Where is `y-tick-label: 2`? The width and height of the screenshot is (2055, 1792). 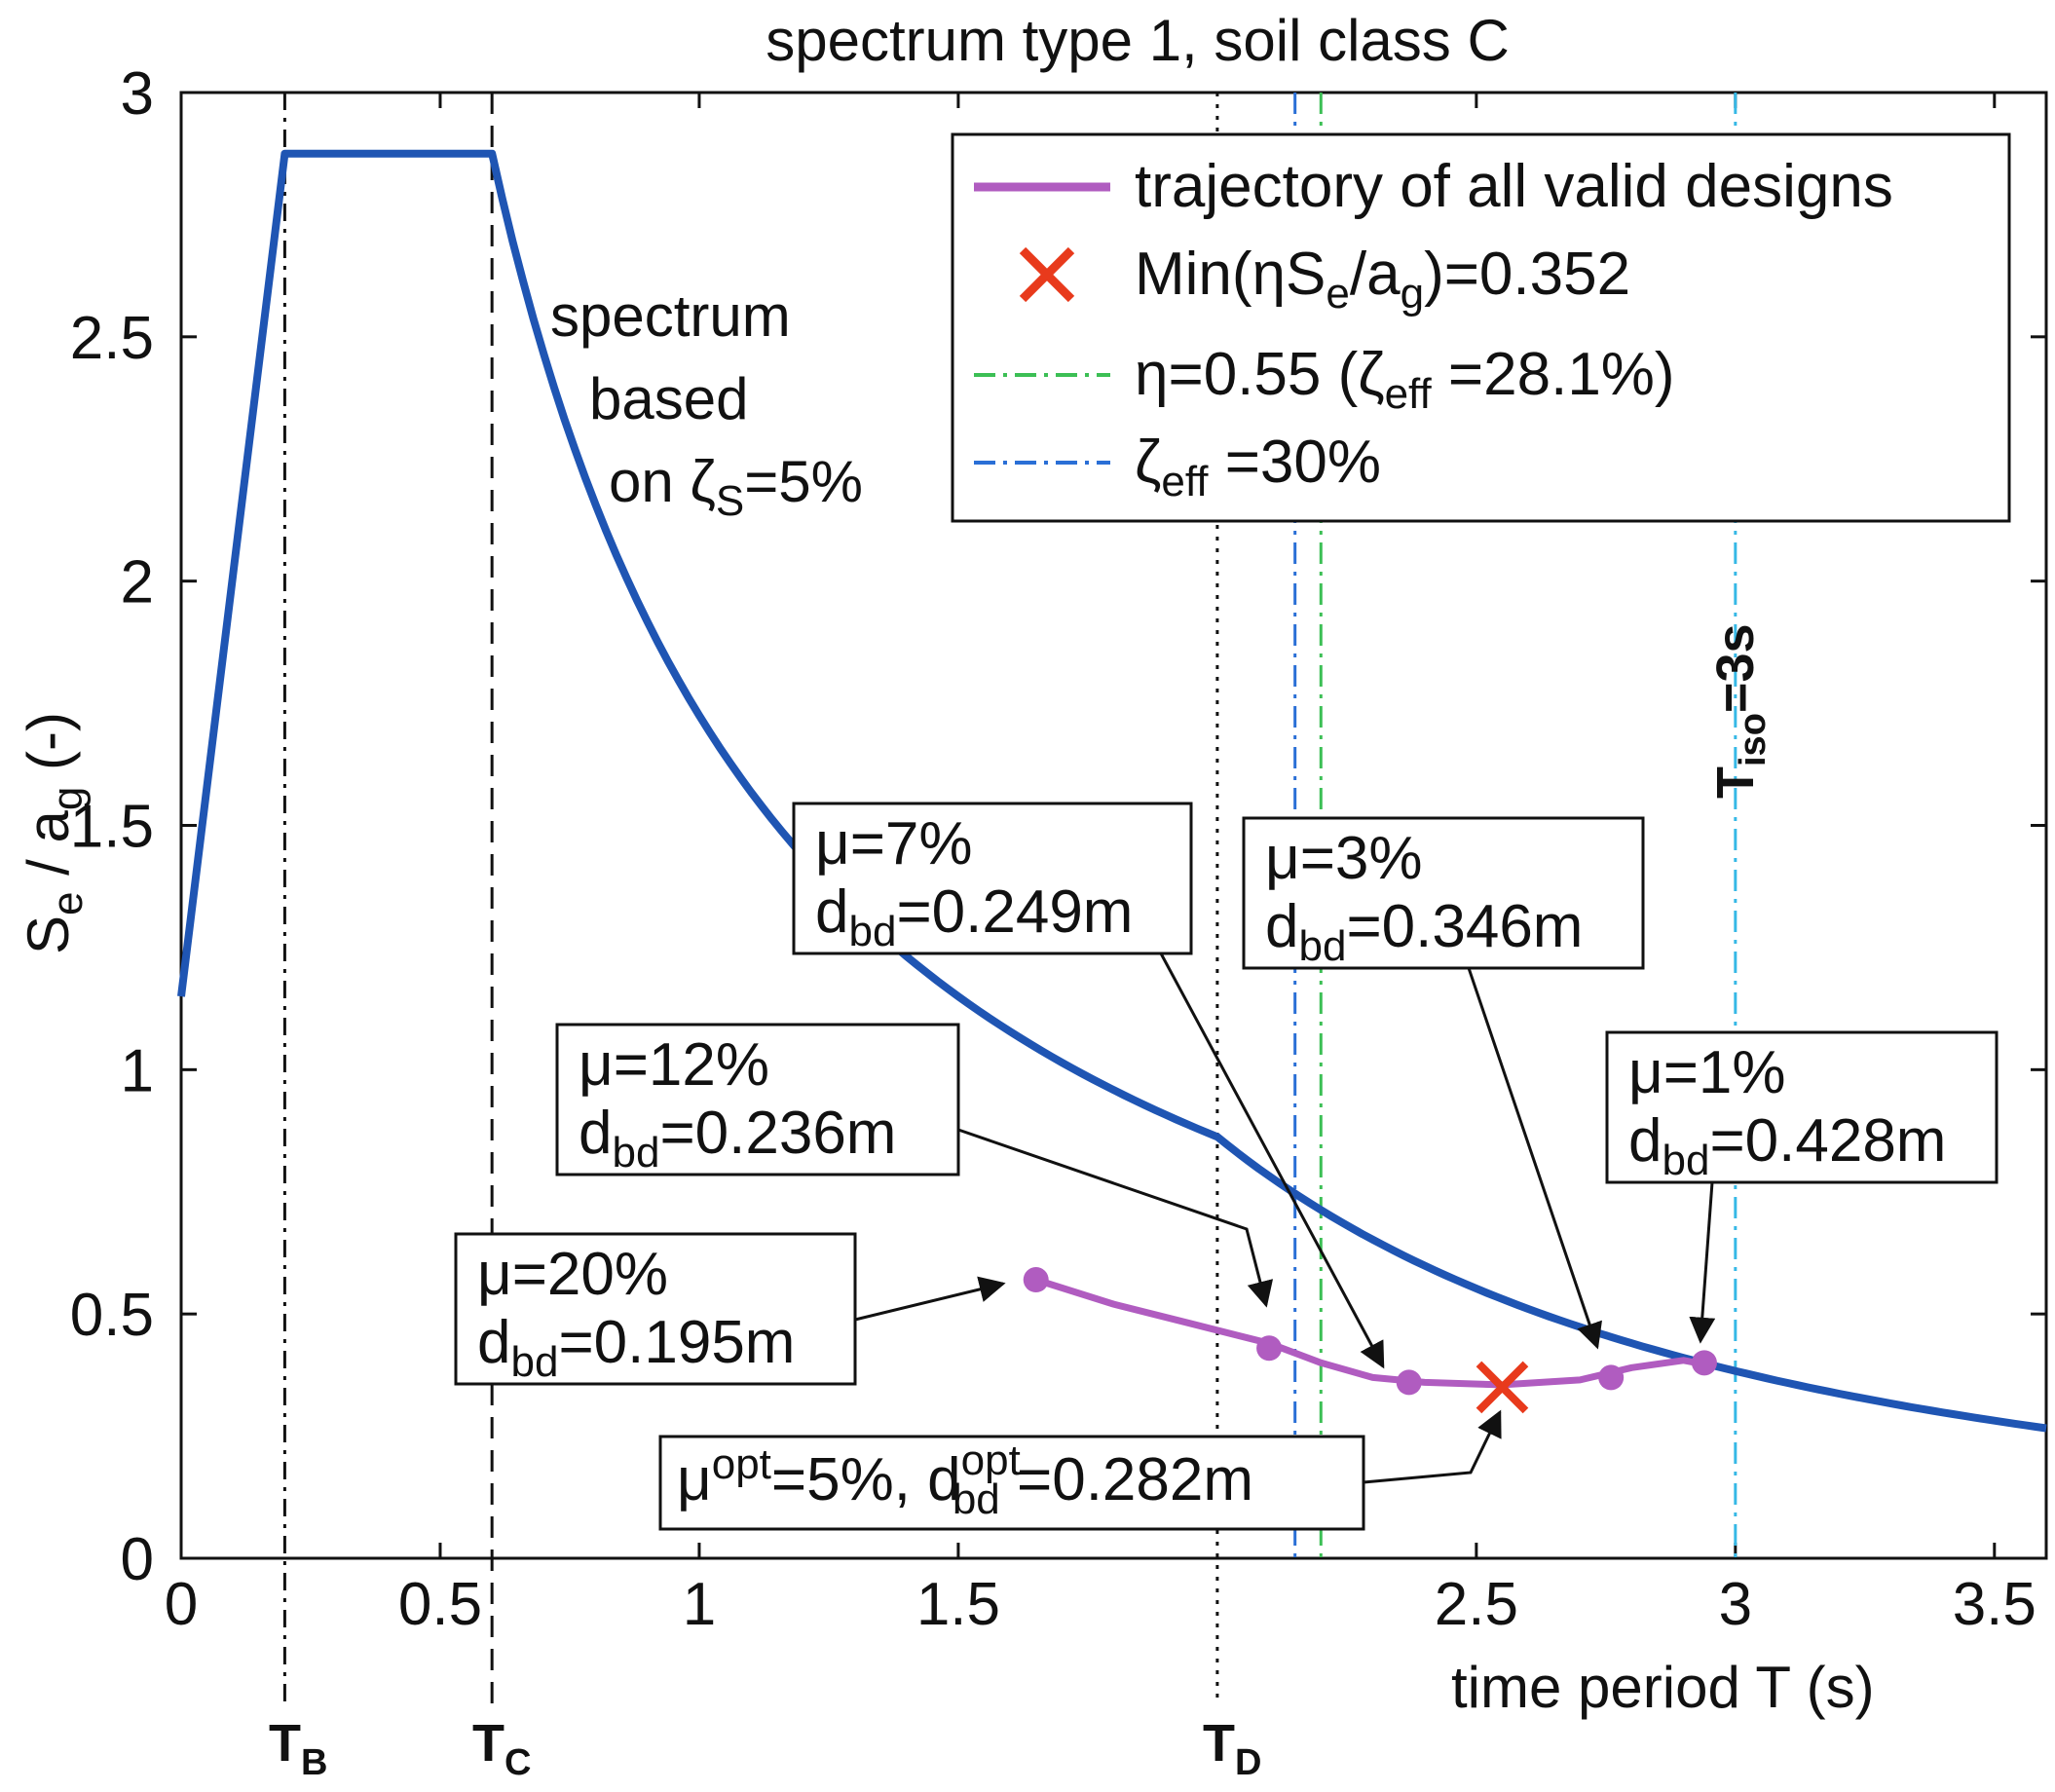
y-tick-label: 2 is located at coordinates (137, 582).